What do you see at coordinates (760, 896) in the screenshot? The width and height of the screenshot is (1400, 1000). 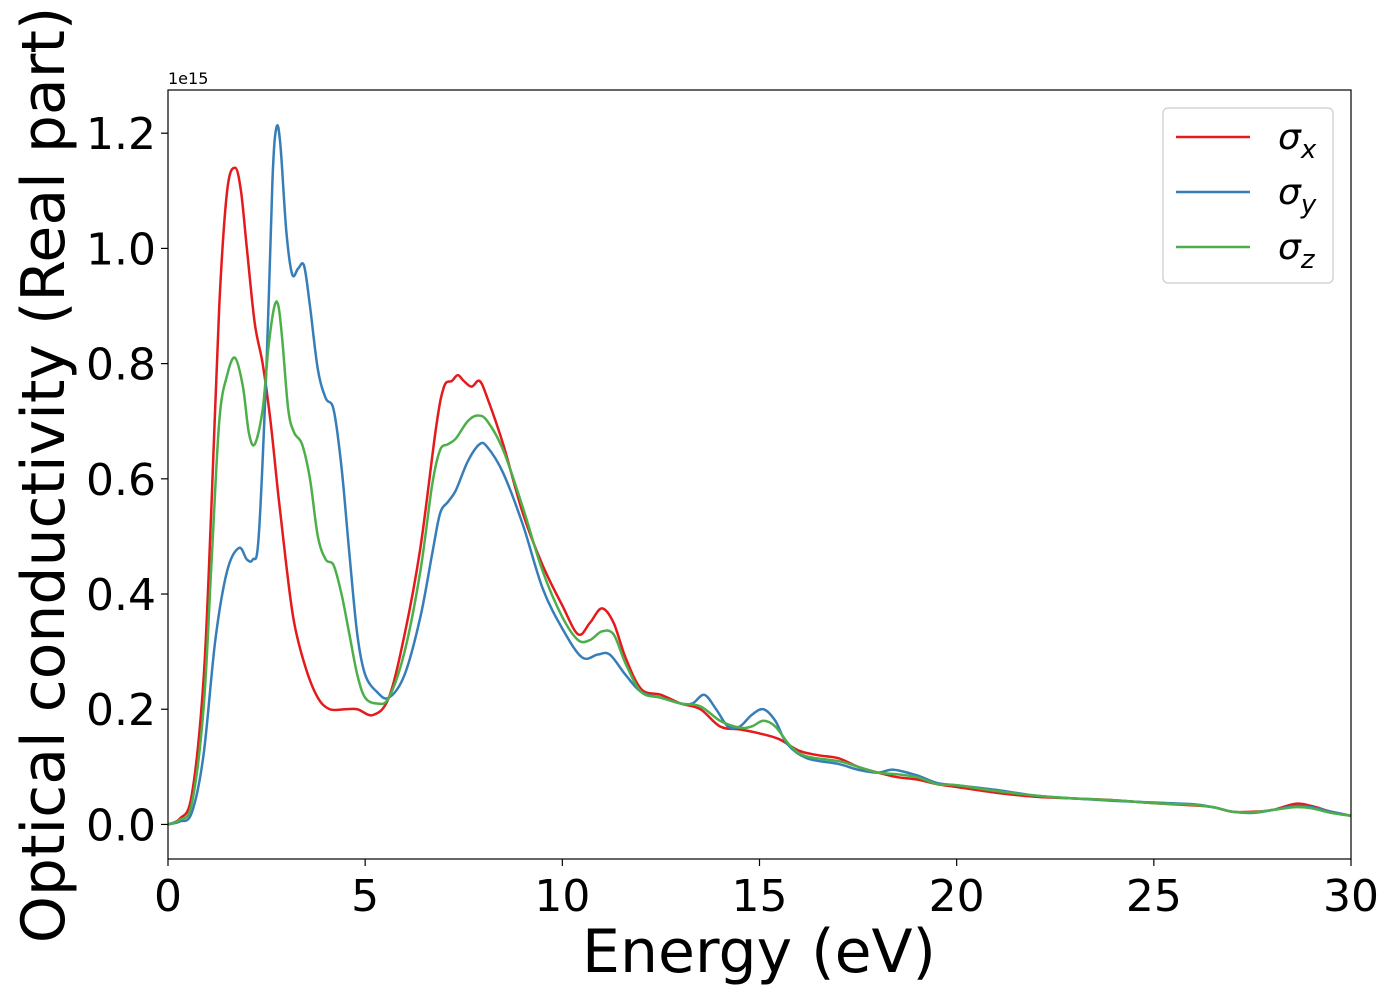 I see `x-tick-label: 15` at bounding box center [760, 896].